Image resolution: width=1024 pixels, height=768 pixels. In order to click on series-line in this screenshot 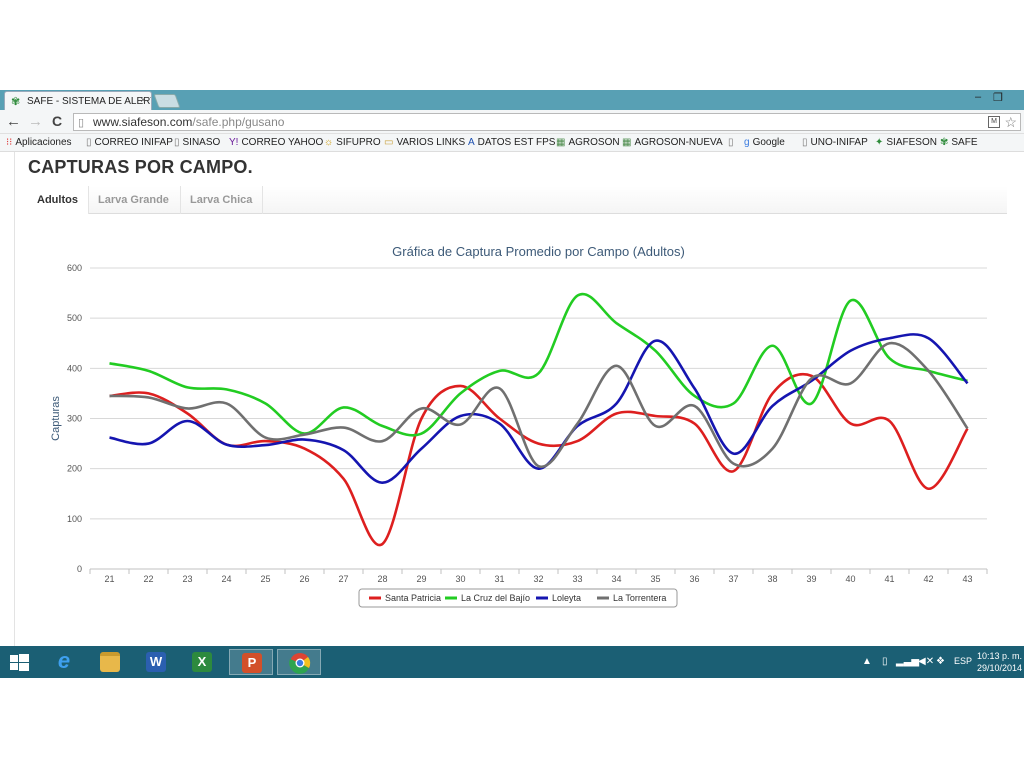, I will do `click(539, 405)`.